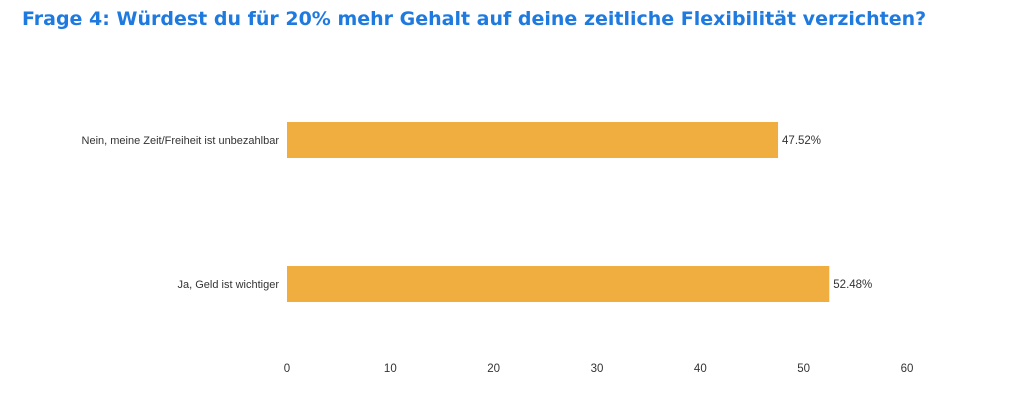  I want to click on category-label: Ja, Geld ist wichtiger, so click(229, 285).